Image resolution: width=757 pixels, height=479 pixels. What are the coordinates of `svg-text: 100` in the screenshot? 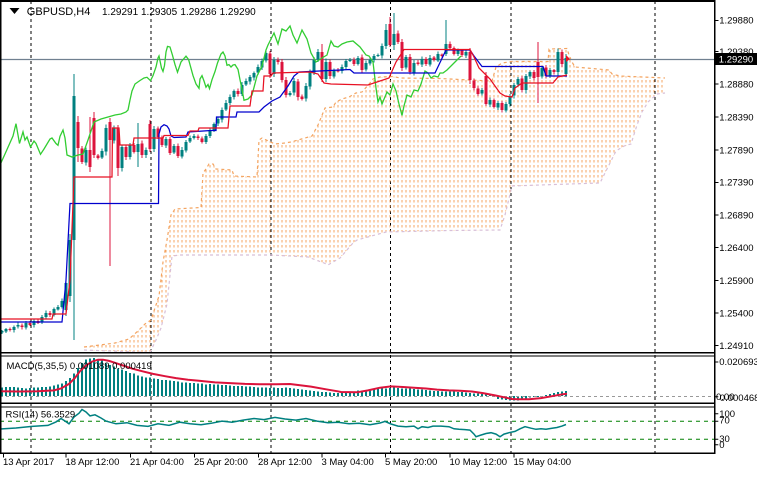 It's located at (727, 414).